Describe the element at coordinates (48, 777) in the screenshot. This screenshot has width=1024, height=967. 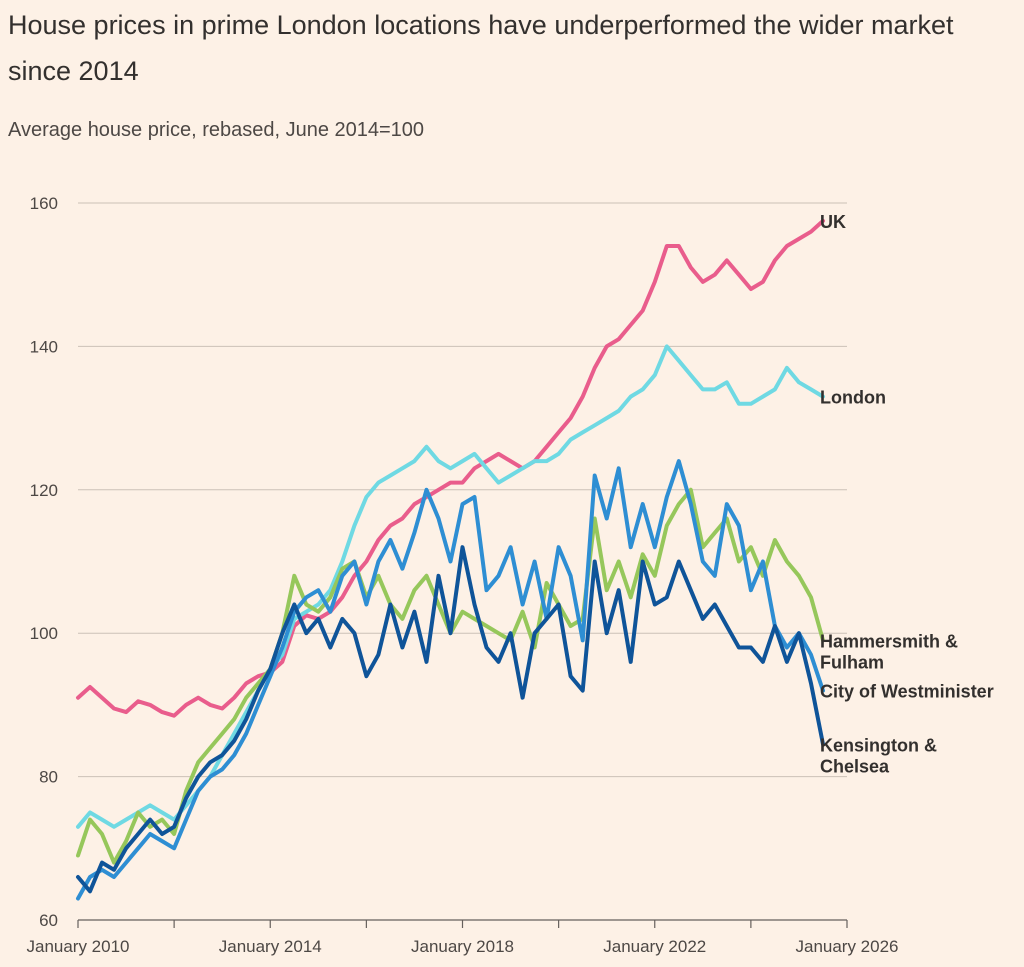
I see `y-tick-label: 80` at that location.